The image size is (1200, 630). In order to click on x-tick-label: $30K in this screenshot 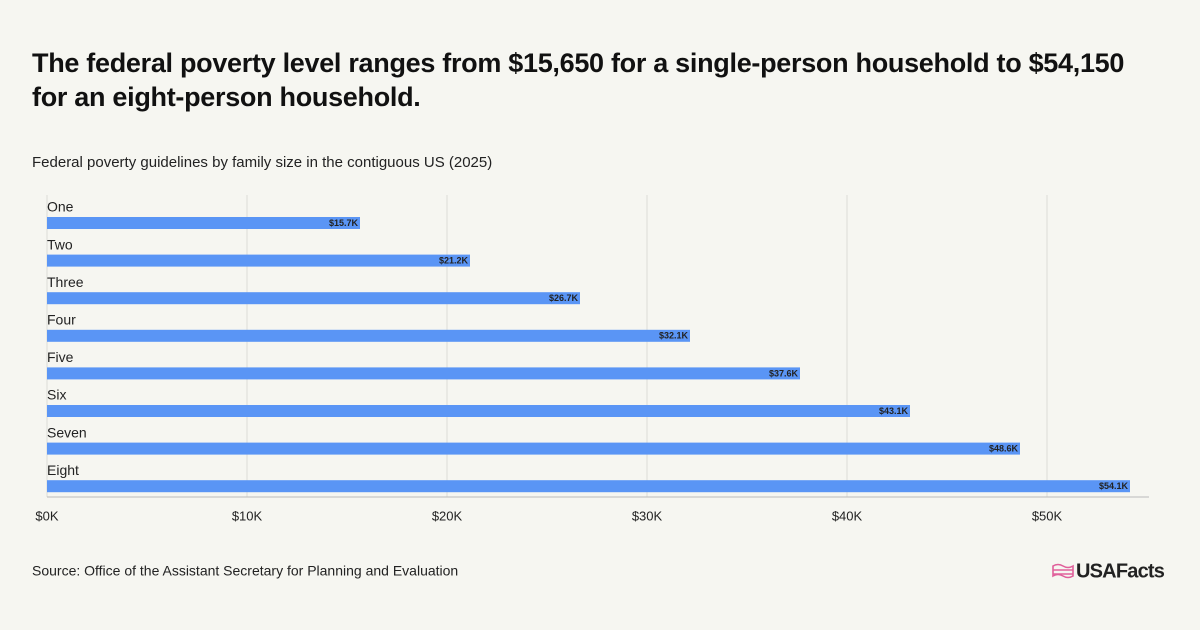, I will do `click(647, 515)`.